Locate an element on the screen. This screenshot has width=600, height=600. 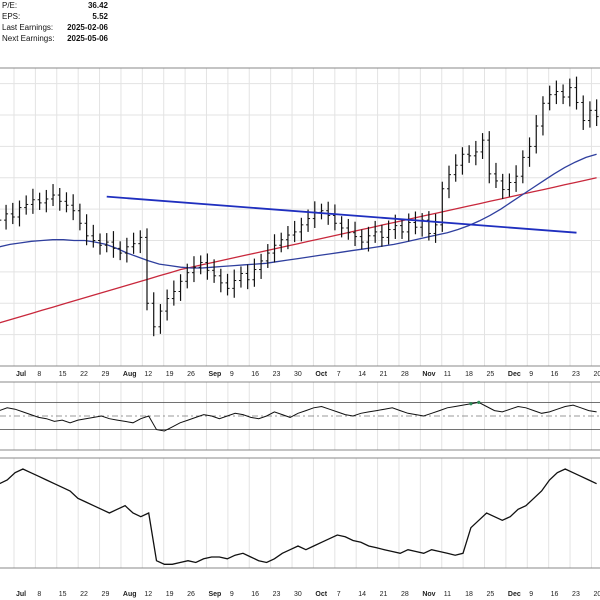
trendline is located at coordinates (341, 214).